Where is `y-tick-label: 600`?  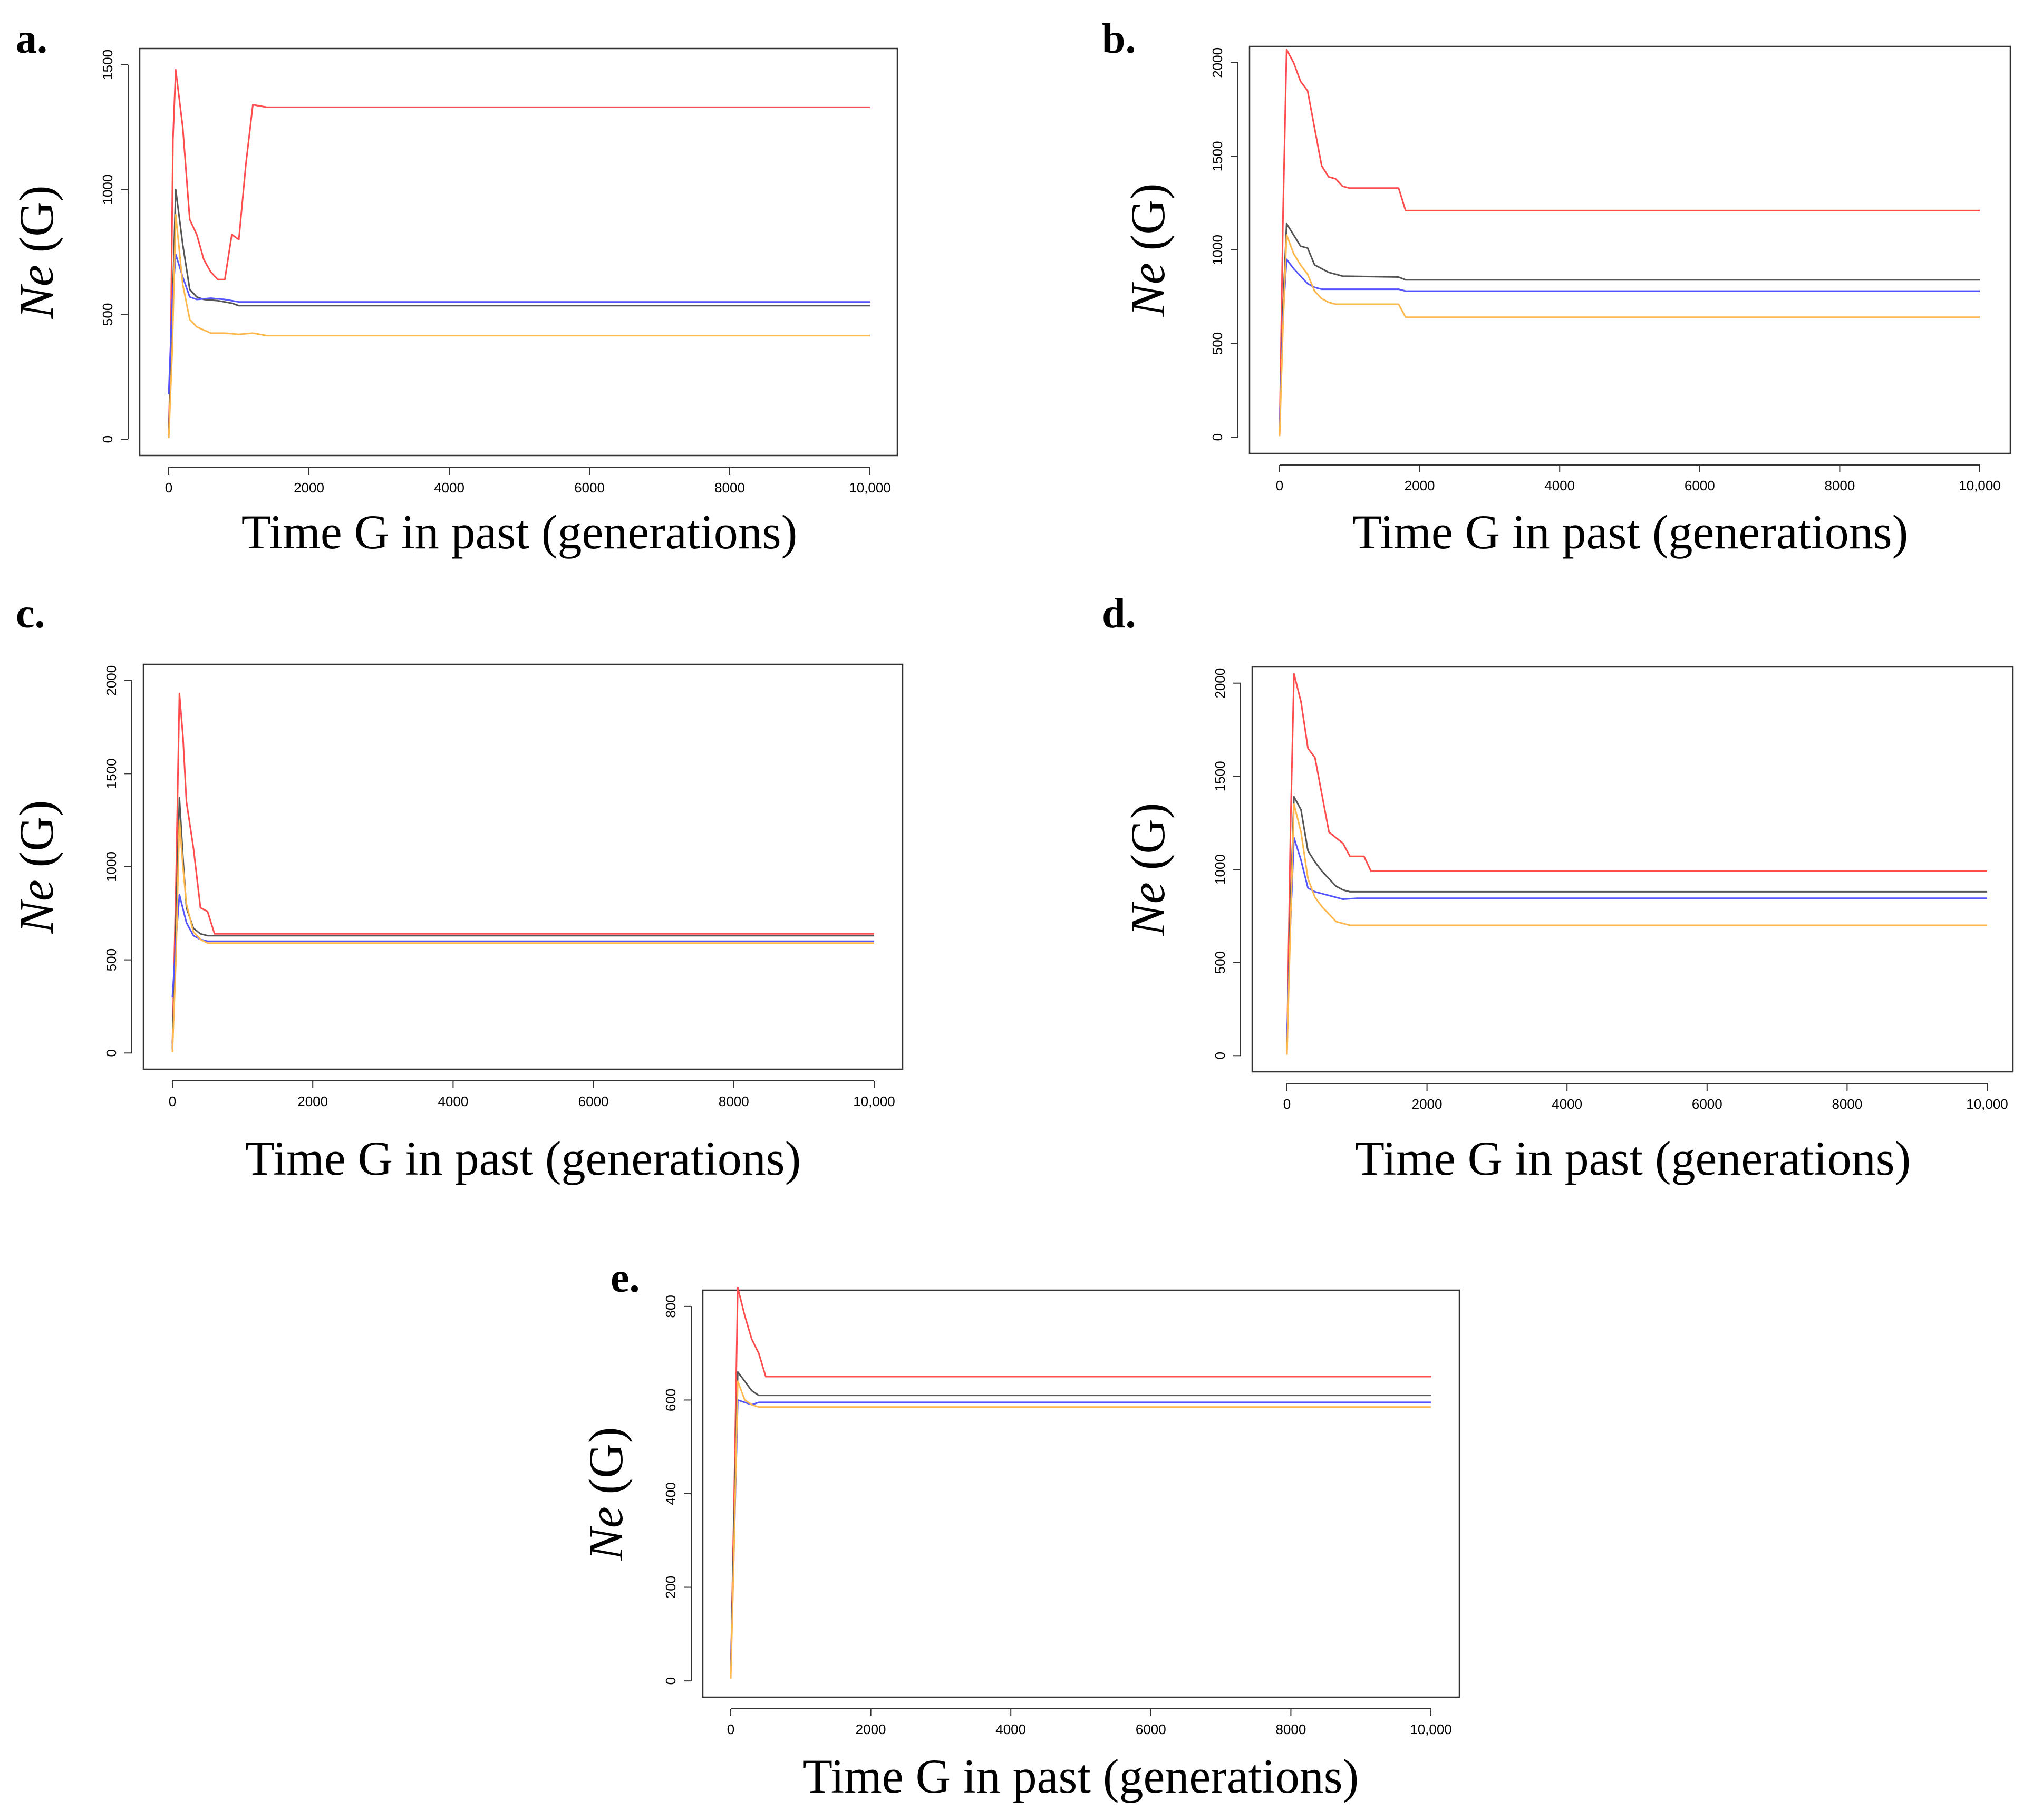 y-tick-label: 600 is located at coordinates (671, 1400).